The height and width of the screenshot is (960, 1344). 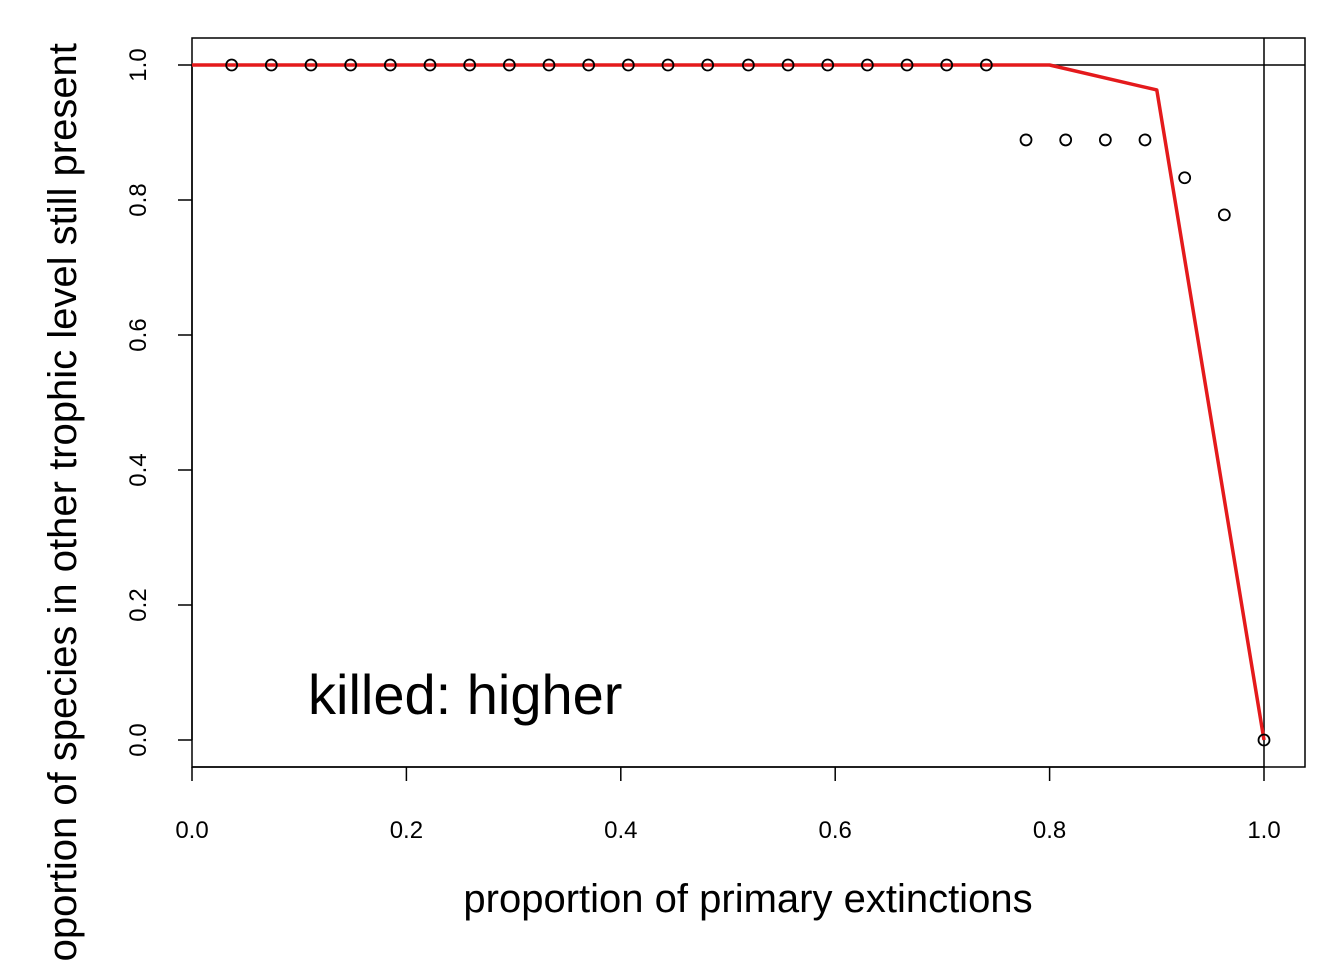 I want to click on y-tick-label: 1.0, so click(x=138, y=64).